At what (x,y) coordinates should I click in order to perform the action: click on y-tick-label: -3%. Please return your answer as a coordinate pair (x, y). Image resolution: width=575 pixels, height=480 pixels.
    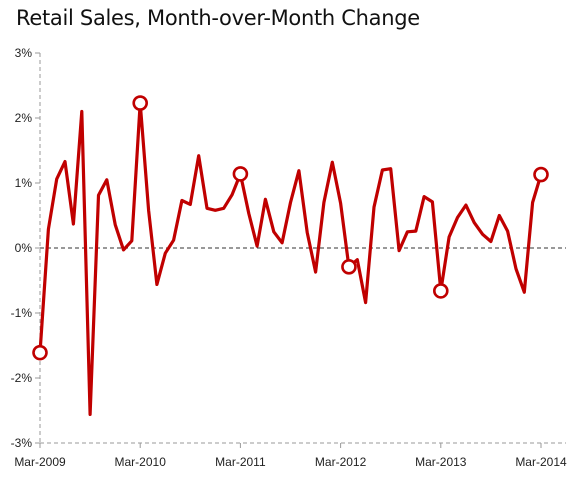
    Looking at the image, I should click on (22, 443).